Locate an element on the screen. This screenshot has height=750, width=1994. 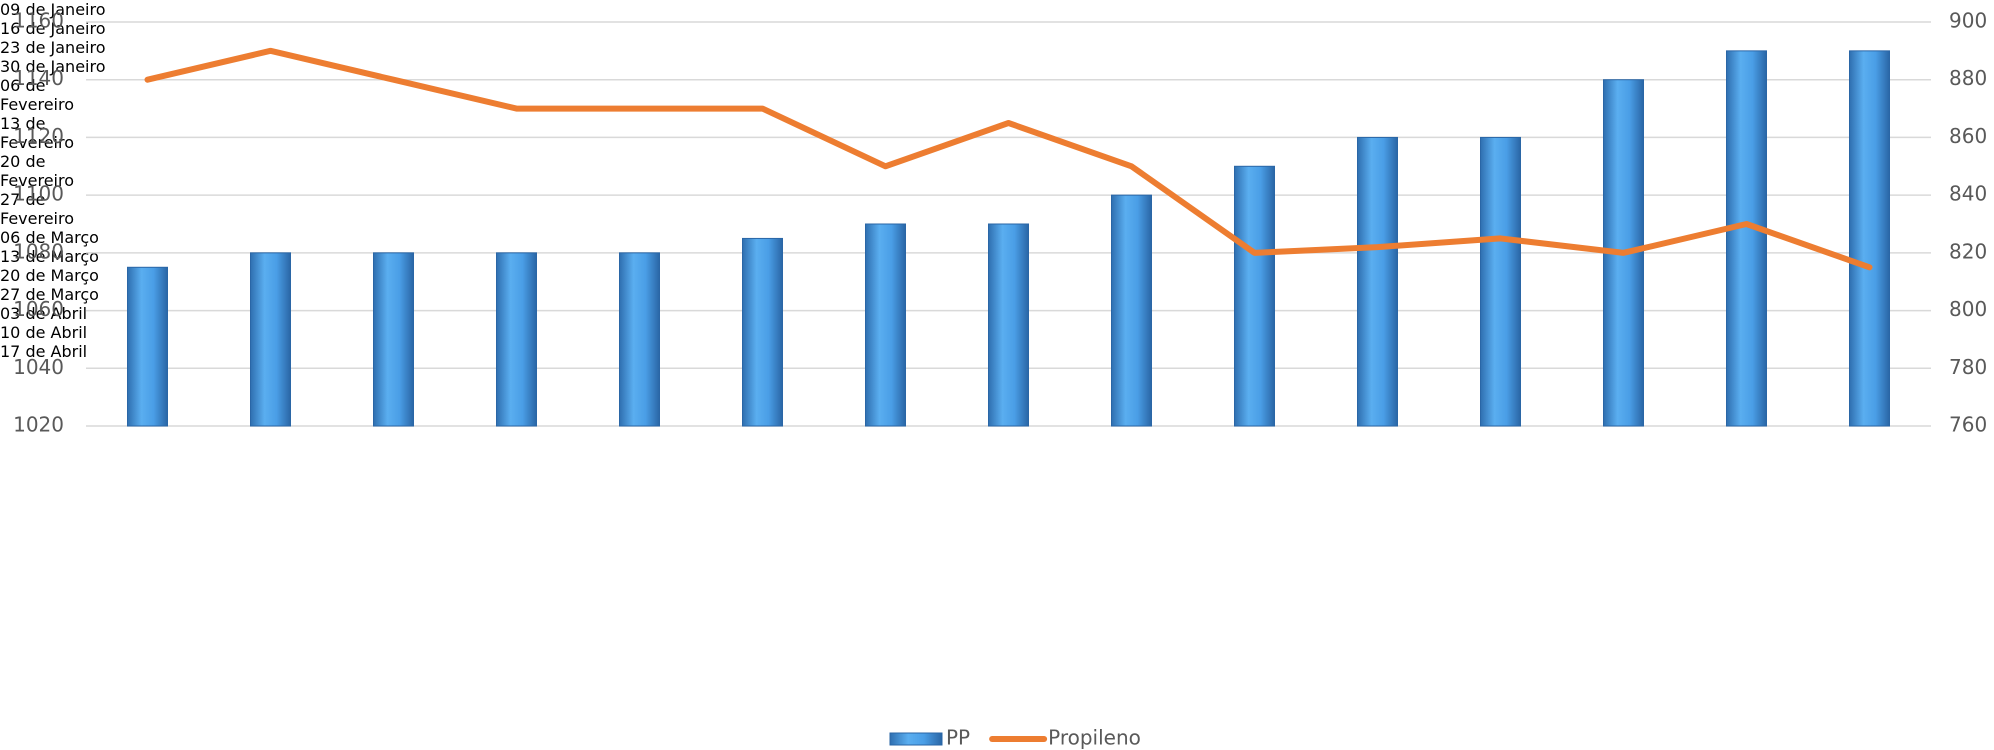
y-tick-label: 1020 is located at coordinates (38, 425).